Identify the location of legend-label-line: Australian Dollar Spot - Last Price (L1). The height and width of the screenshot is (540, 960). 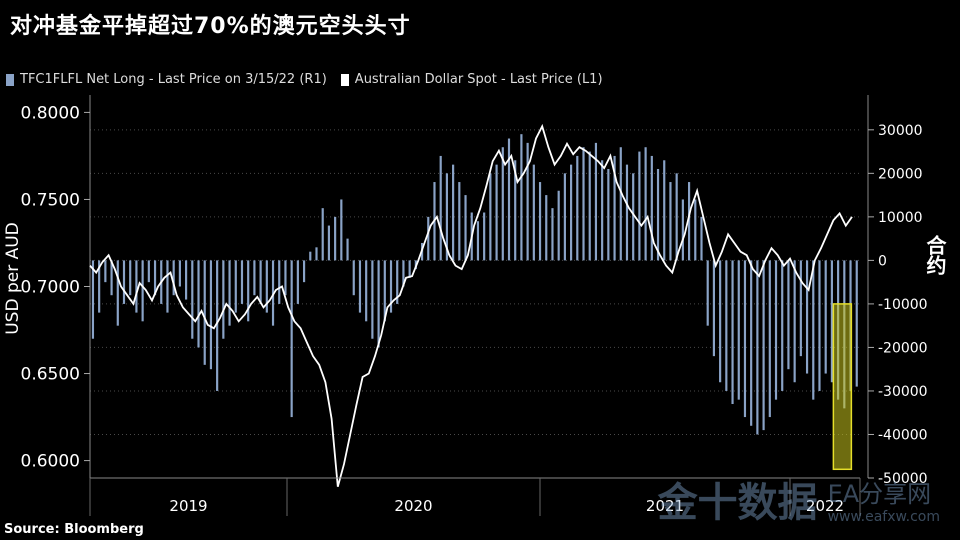
(478, 79).